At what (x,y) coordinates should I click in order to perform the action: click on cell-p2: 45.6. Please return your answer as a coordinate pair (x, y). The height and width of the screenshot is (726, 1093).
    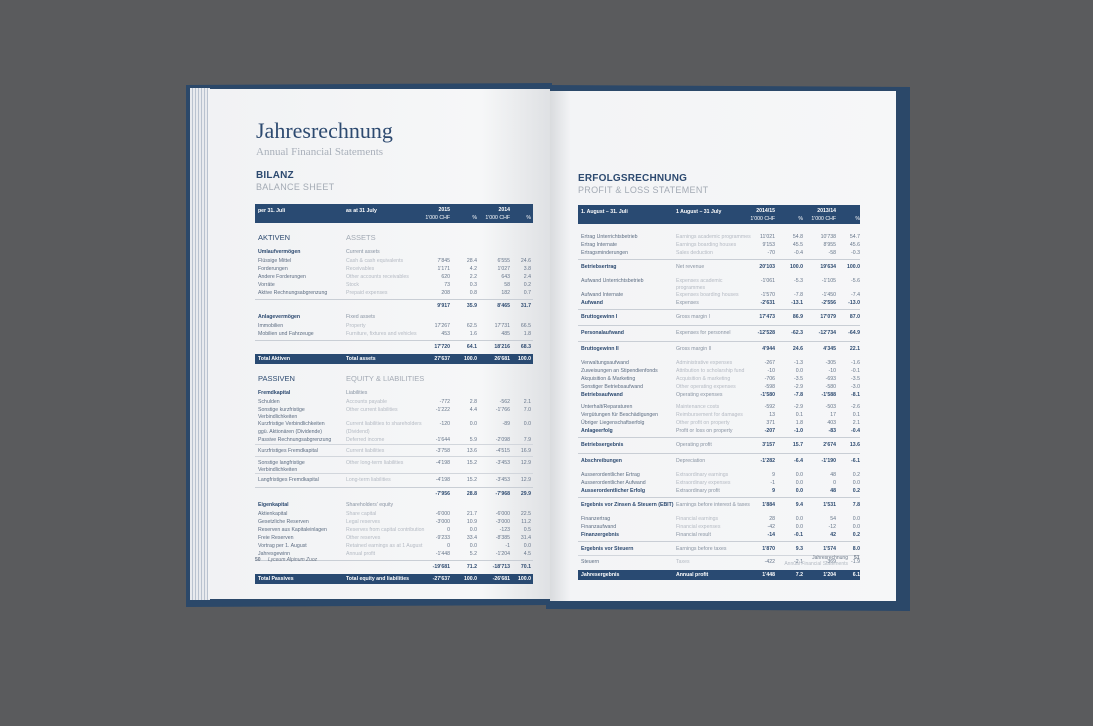
    Looking at the image, I should click on (854, 245).